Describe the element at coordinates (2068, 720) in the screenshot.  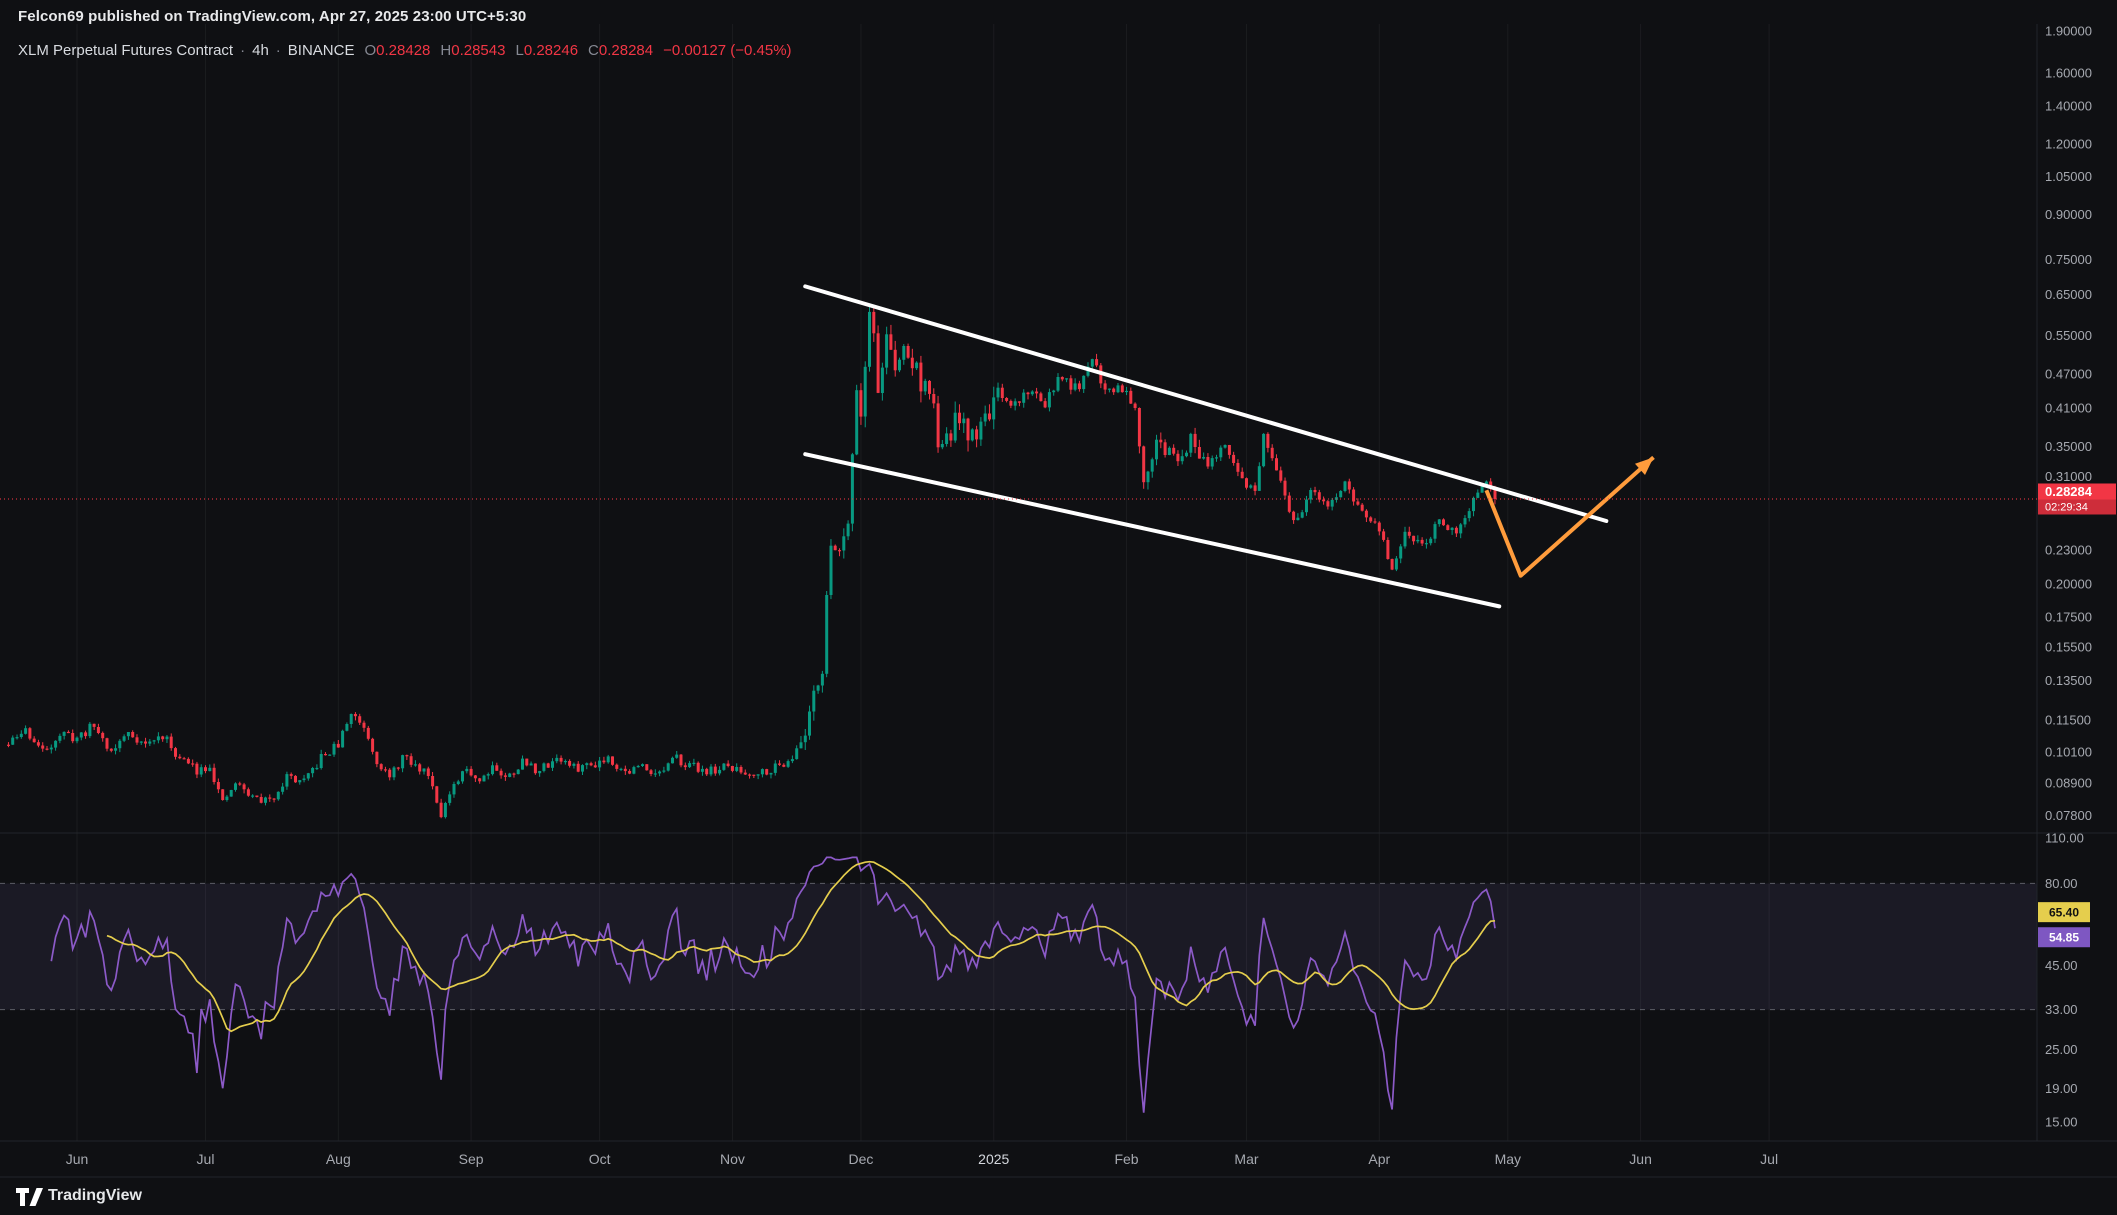
I see `price-axis-label: 0.11500` at that location.